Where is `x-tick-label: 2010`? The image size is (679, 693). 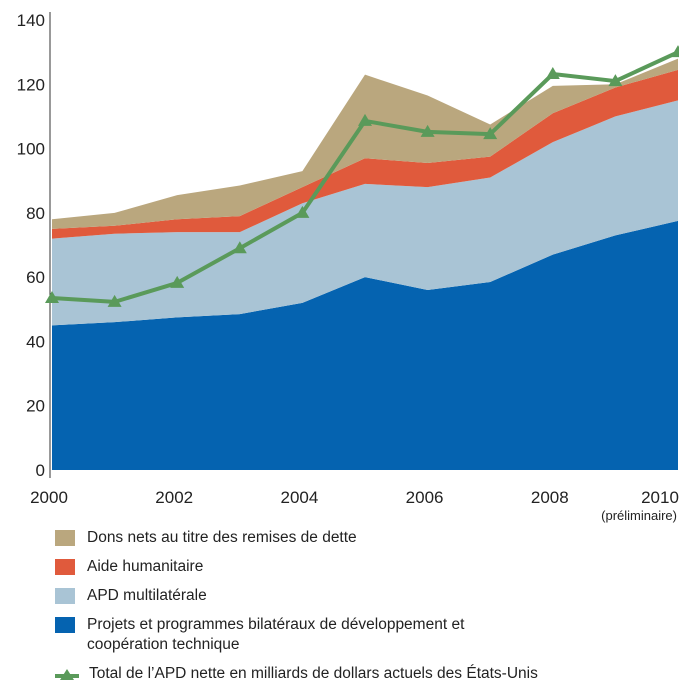
x-tick-label: 2010 is located at coordinates (660, 497).